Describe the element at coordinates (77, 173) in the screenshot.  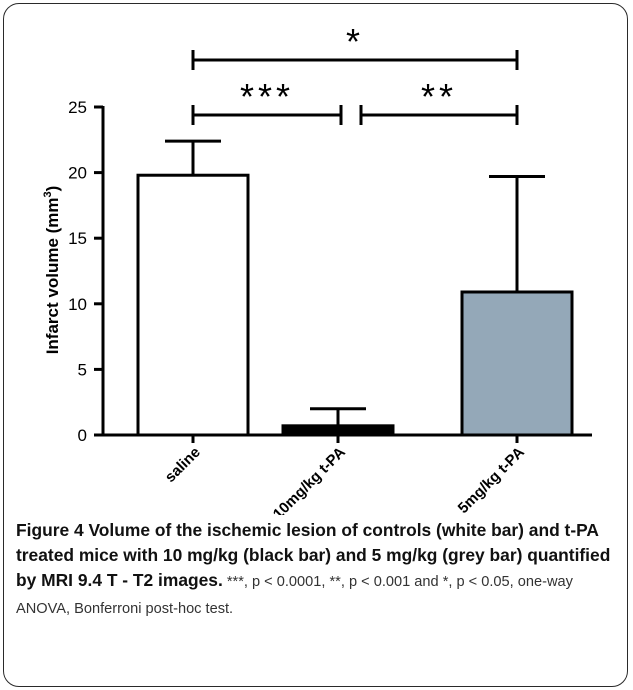
I see `y-tick-label: 20` at that location.